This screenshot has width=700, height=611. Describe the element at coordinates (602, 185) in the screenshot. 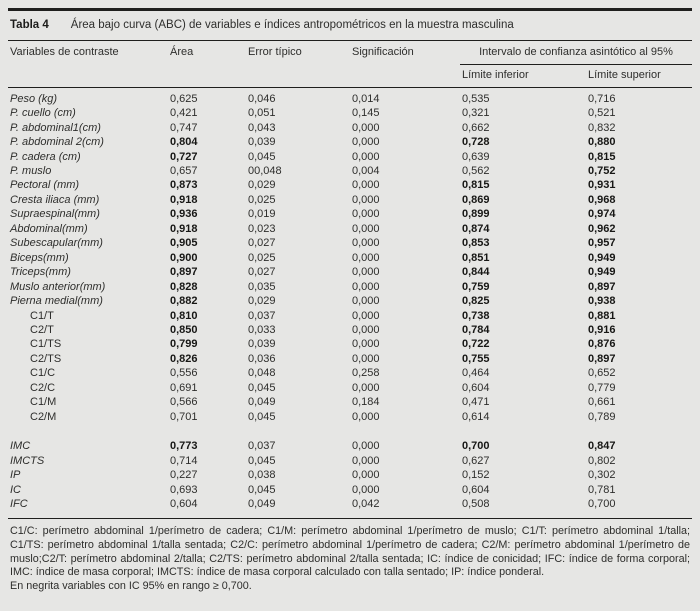

I see `ci-upper-cell: 0,931` at that location.